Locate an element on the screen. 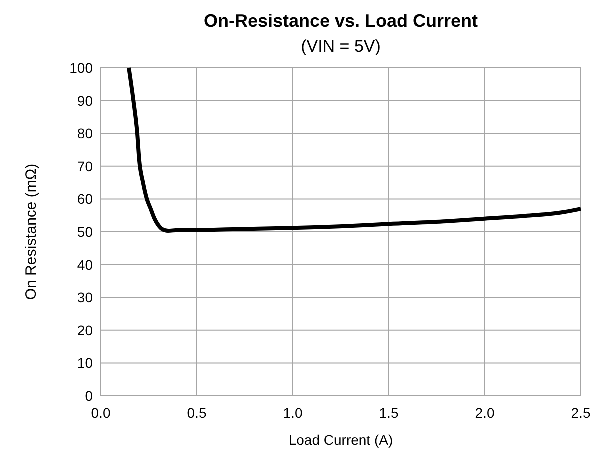 This screenshot has height=459, width=595. x-tick-label: 0.5 is located at coordinates (197, 413).